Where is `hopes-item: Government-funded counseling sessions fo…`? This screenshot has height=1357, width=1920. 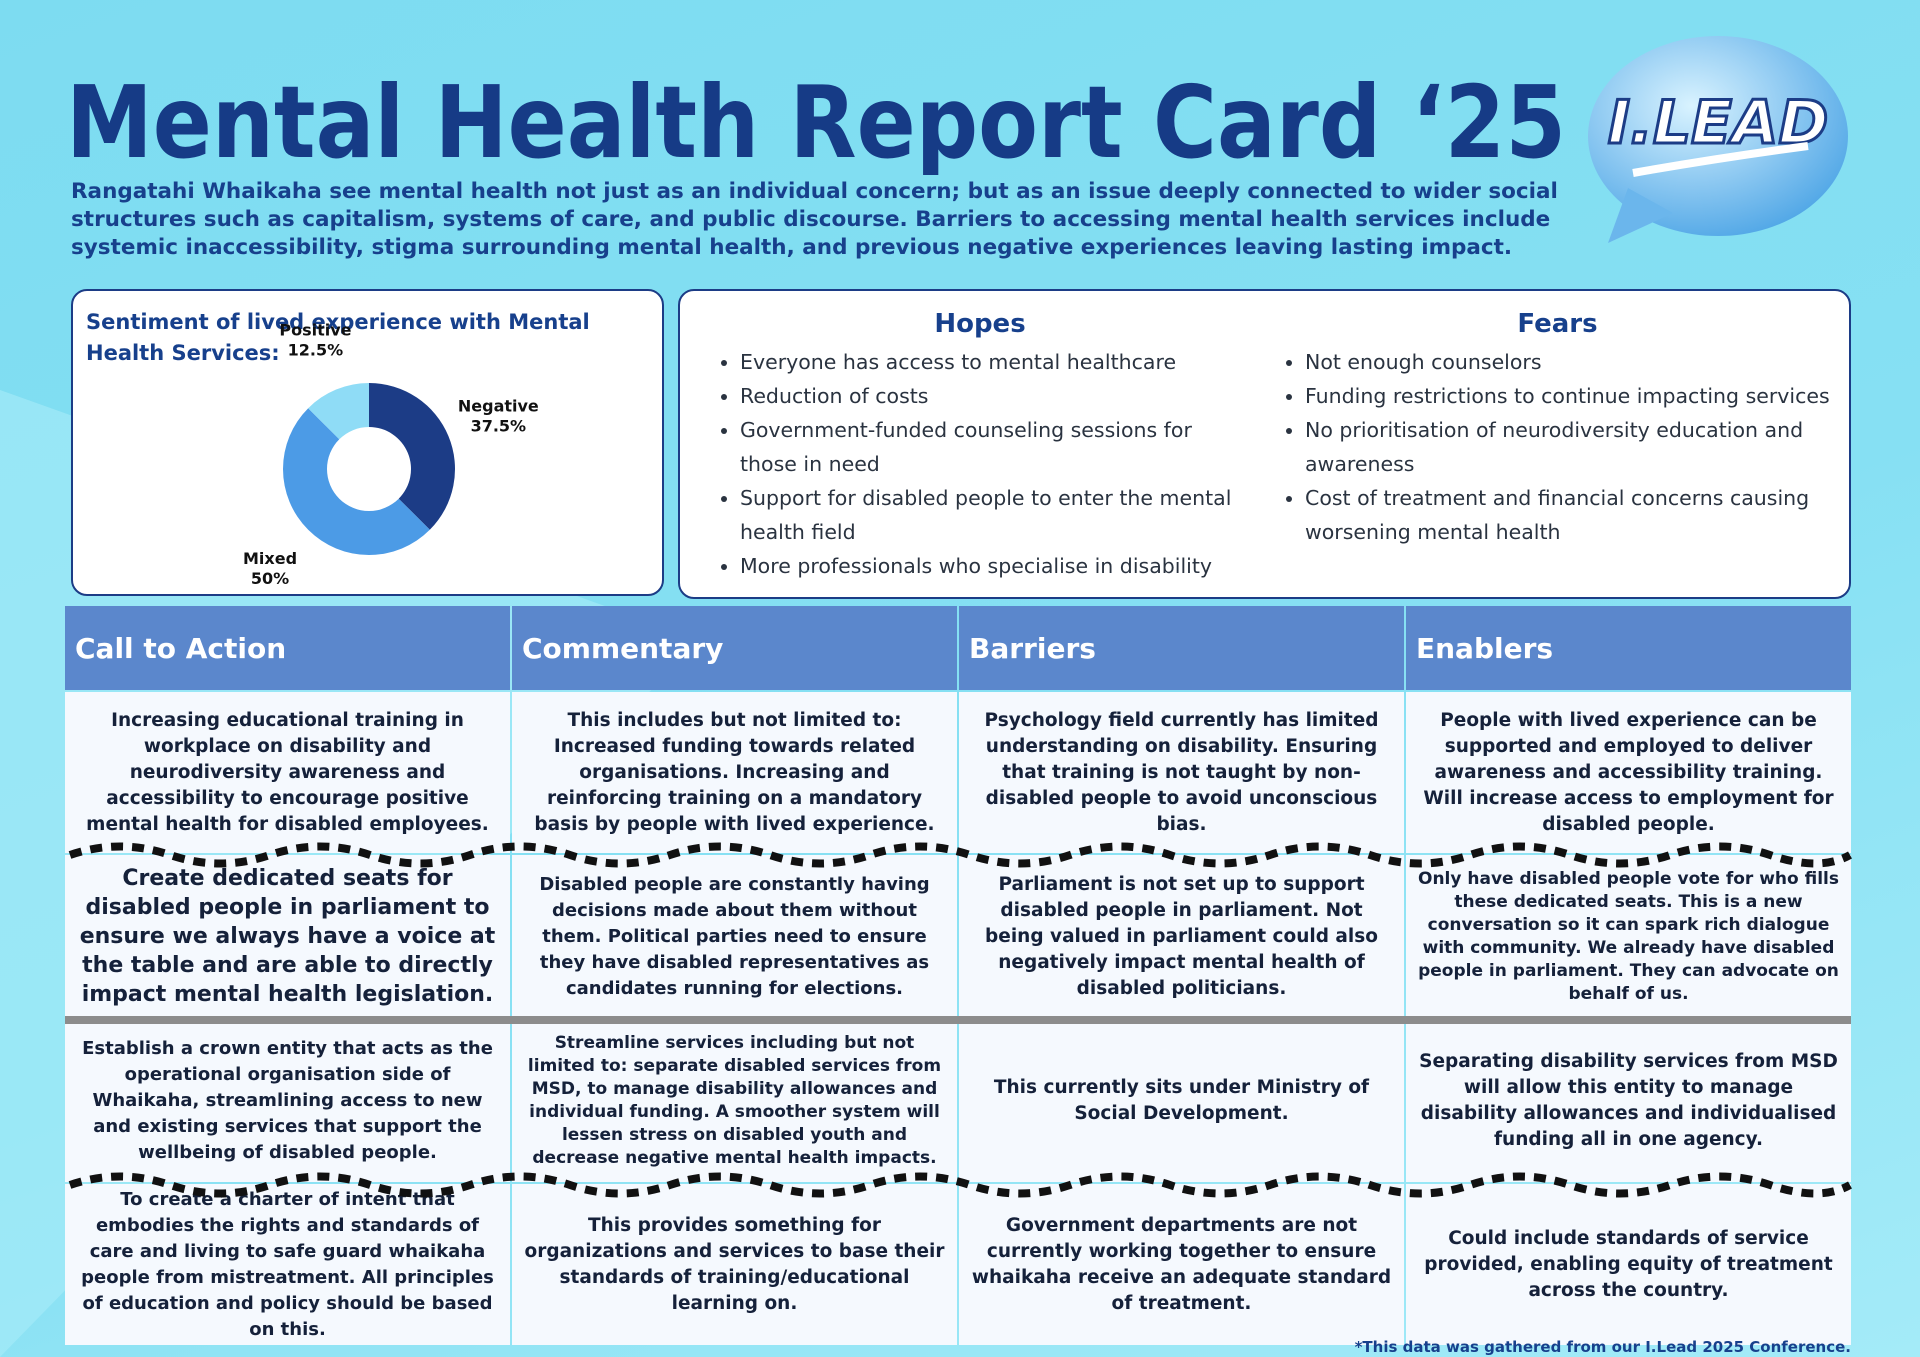
hopes-item: Government-funded counseling sessions fo… is located at coordinates (995, 447).